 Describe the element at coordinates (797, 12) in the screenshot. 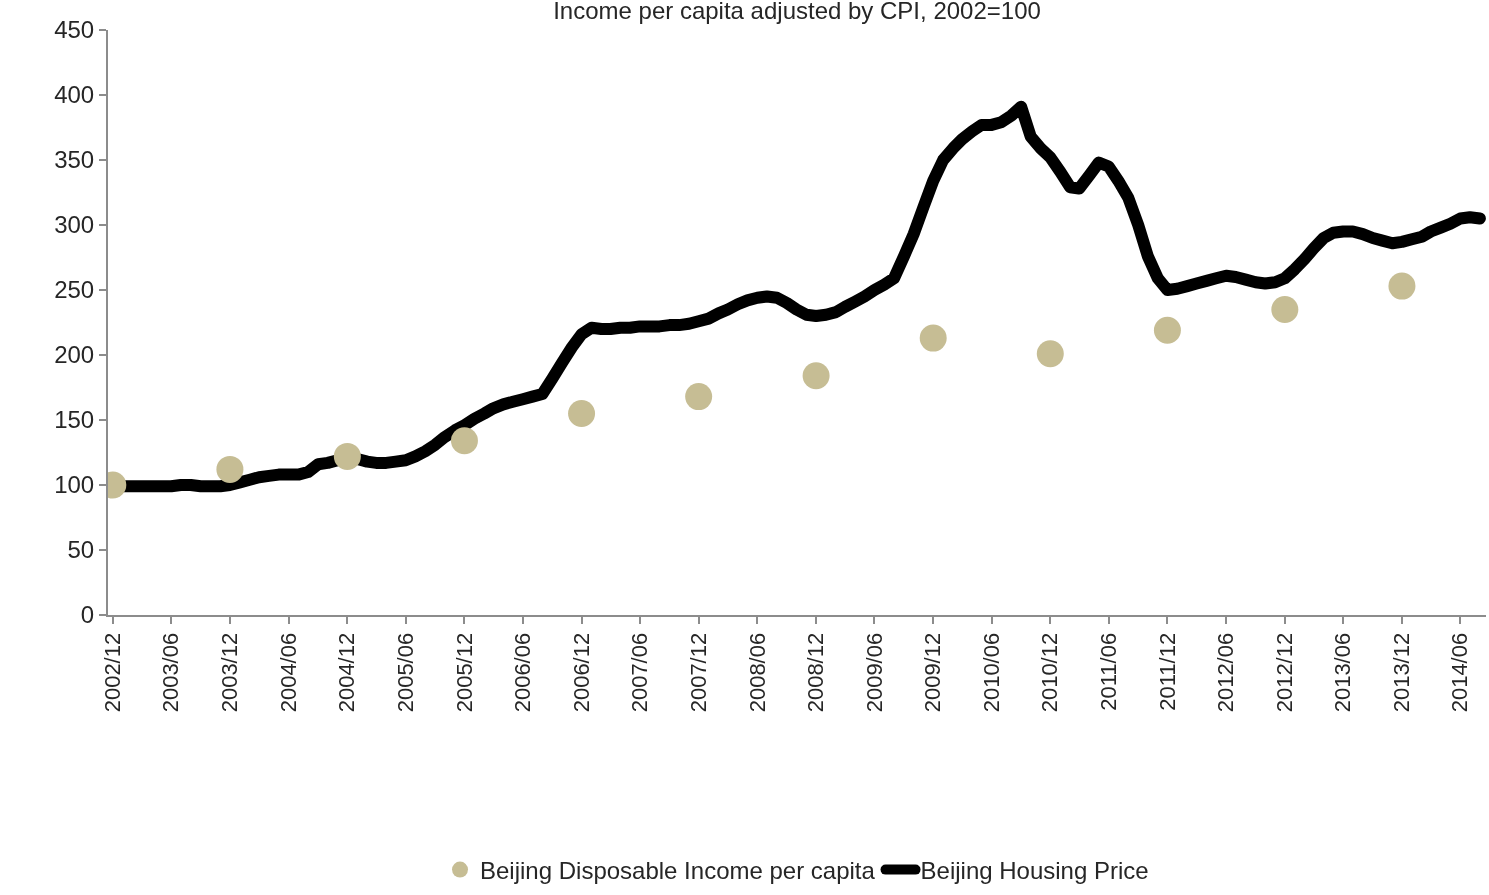

I see `chart-title: Income per capita adjusted by CPI, 2002=100` at that location.